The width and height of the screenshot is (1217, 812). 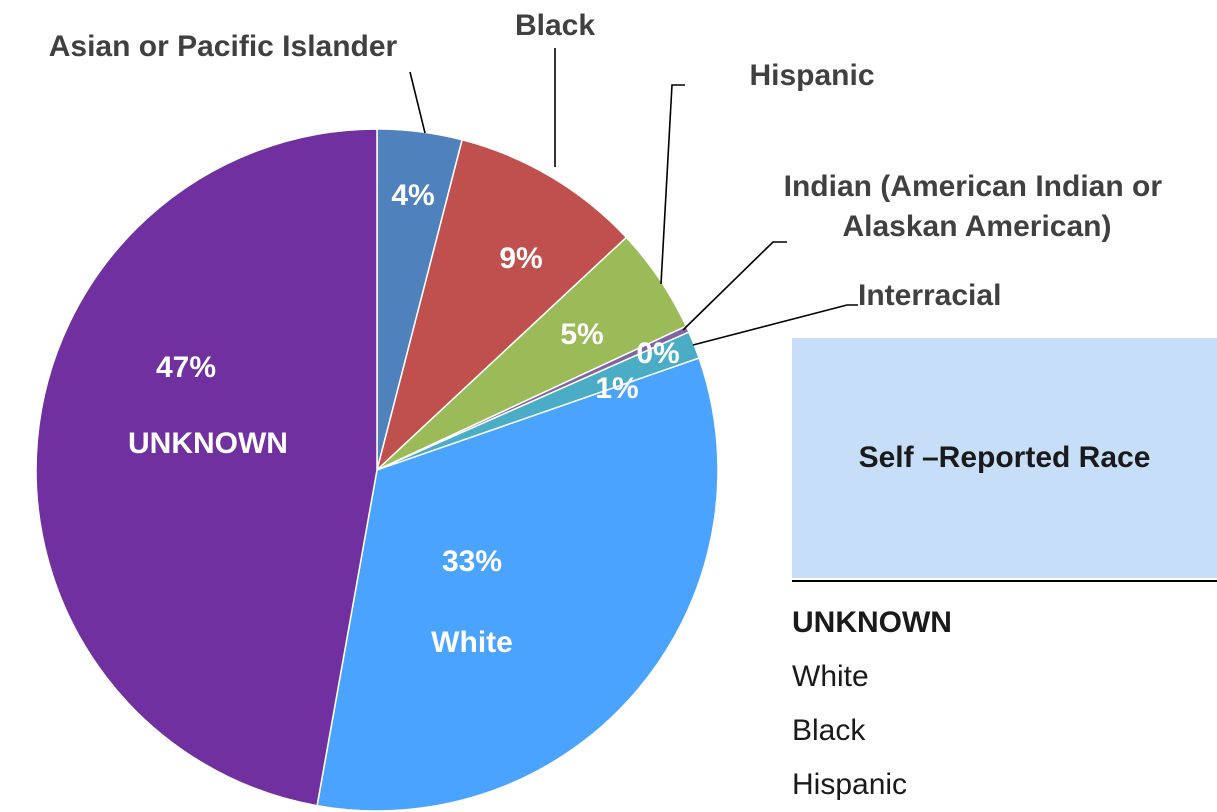 What do you see at coordinates (811, 75) in the screenshot?
I see `label-hispanic: Hispanic` at bounding box center [811, 75].